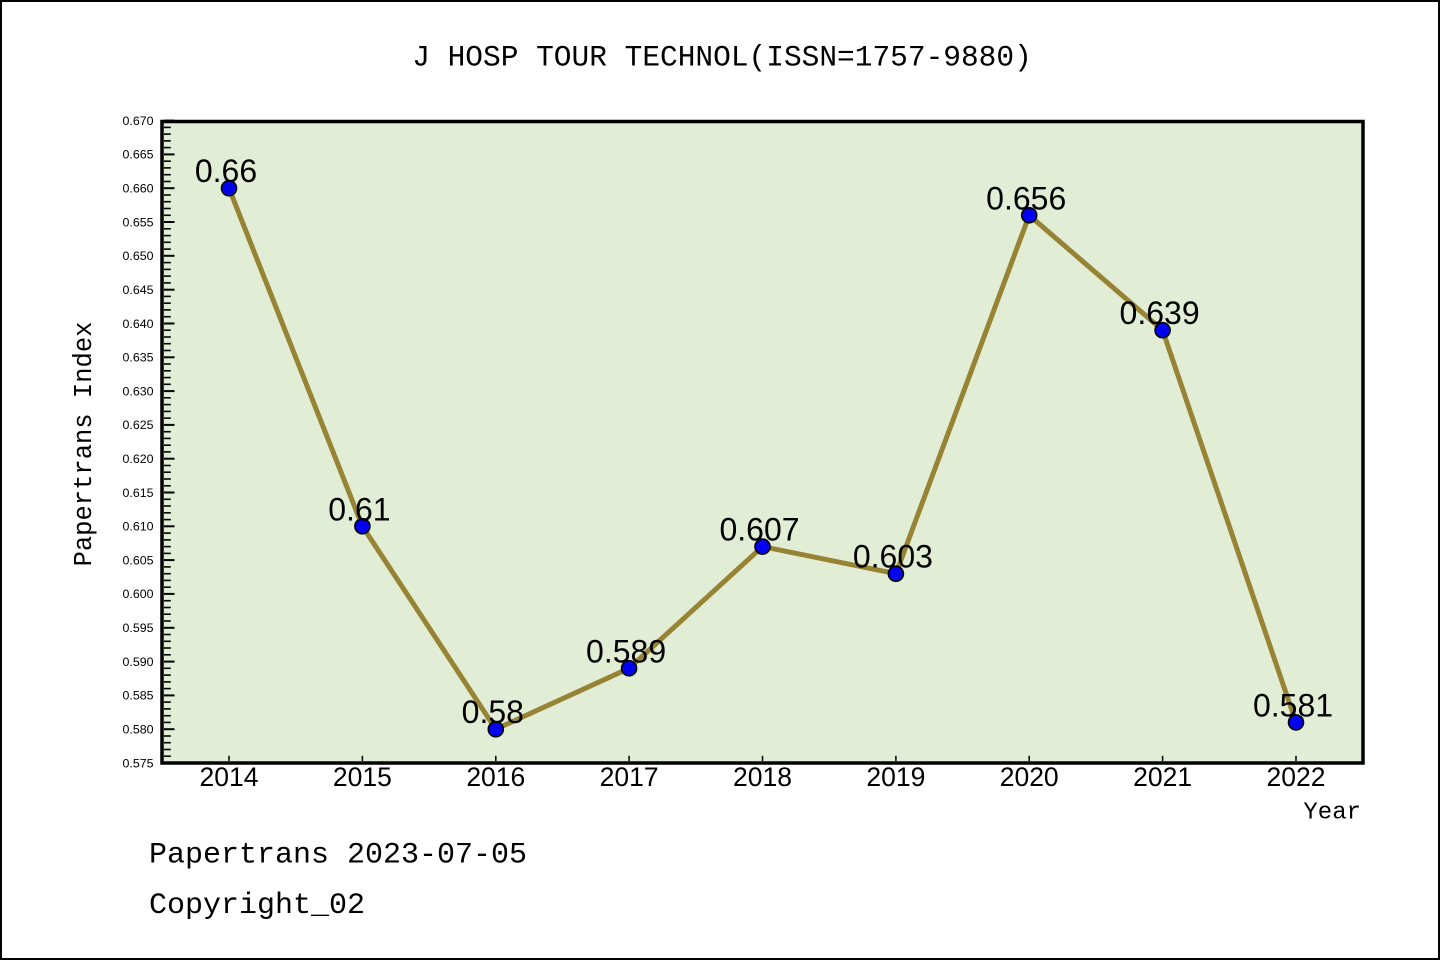  I want to click on svg-text: 0.589, so click(626, 651).